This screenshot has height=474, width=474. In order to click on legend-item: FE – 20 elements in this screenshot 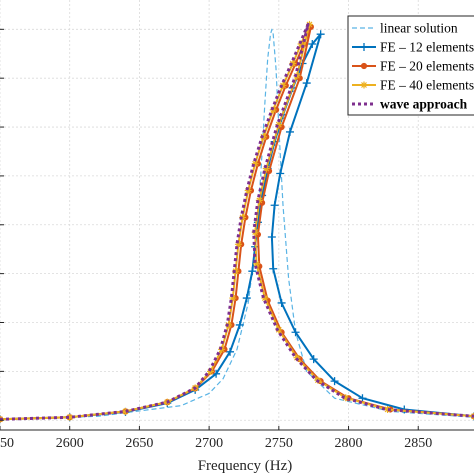, I will do `click(413, 66)`.